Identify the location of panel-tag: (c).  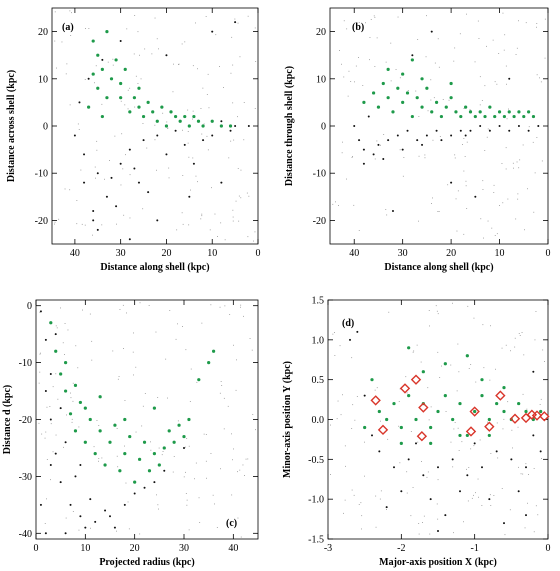
(231, 523).